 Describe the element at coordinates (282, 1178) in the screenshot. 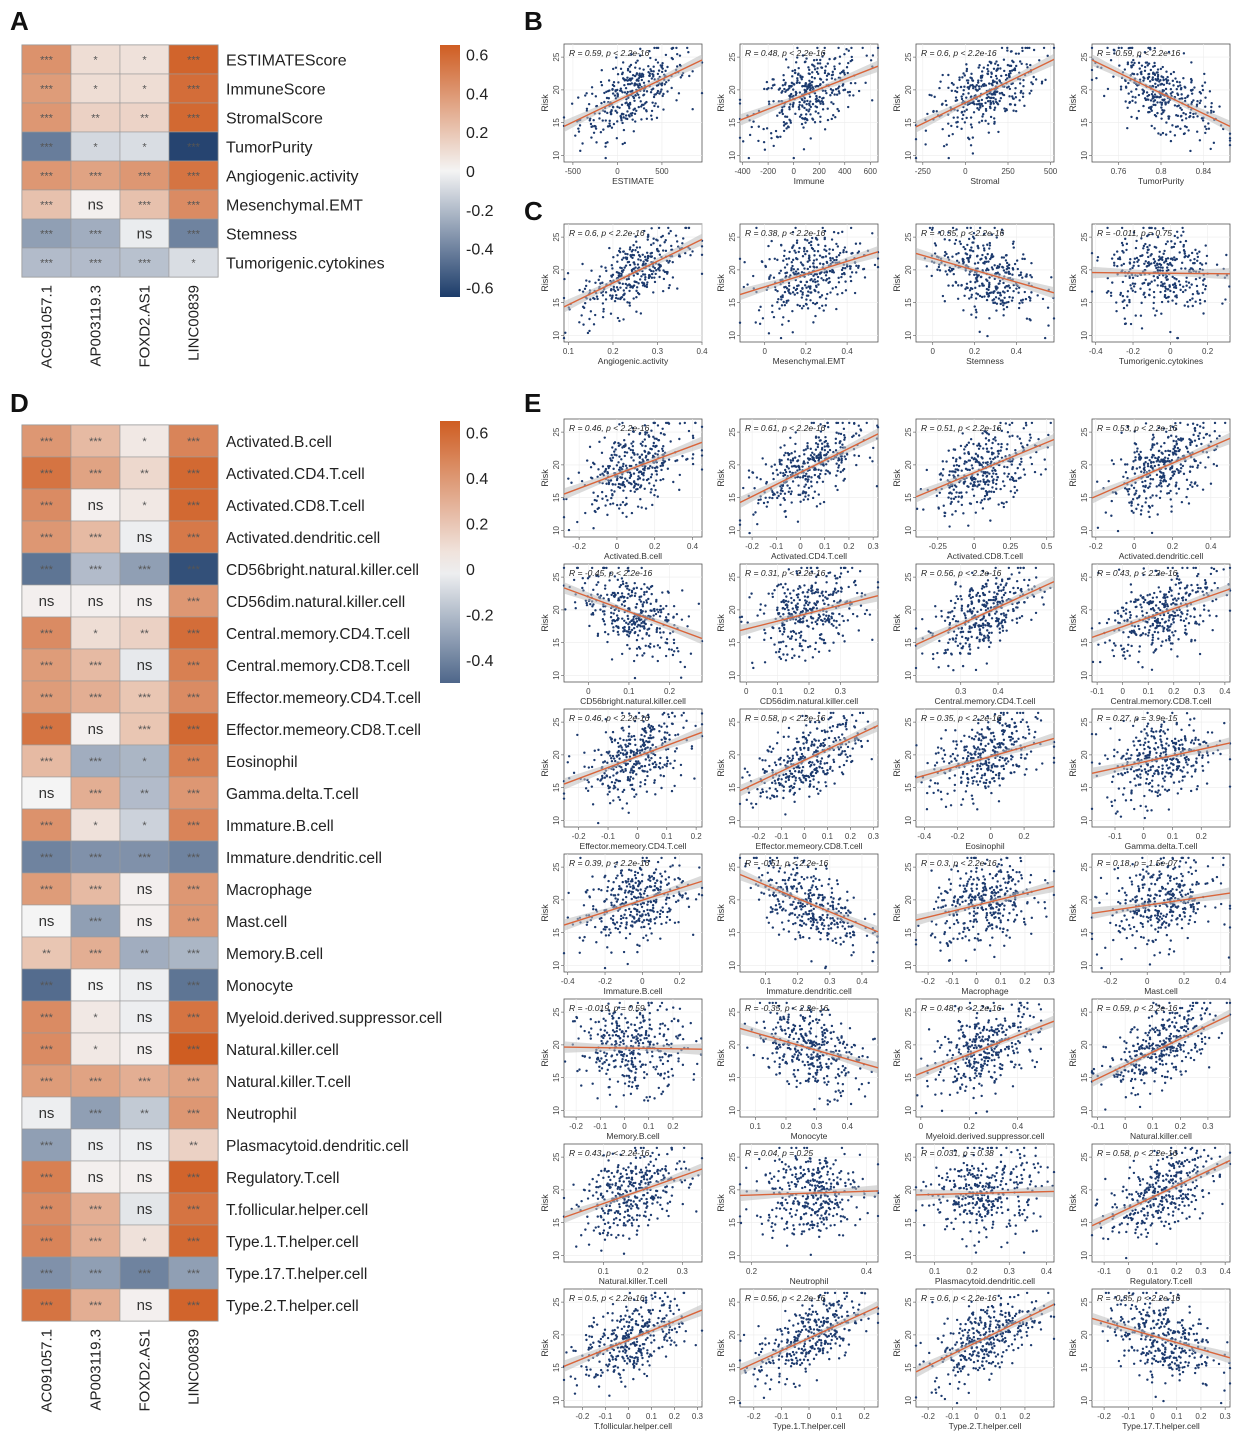

I see `row-label: Regulatory.T.cell` at that location.